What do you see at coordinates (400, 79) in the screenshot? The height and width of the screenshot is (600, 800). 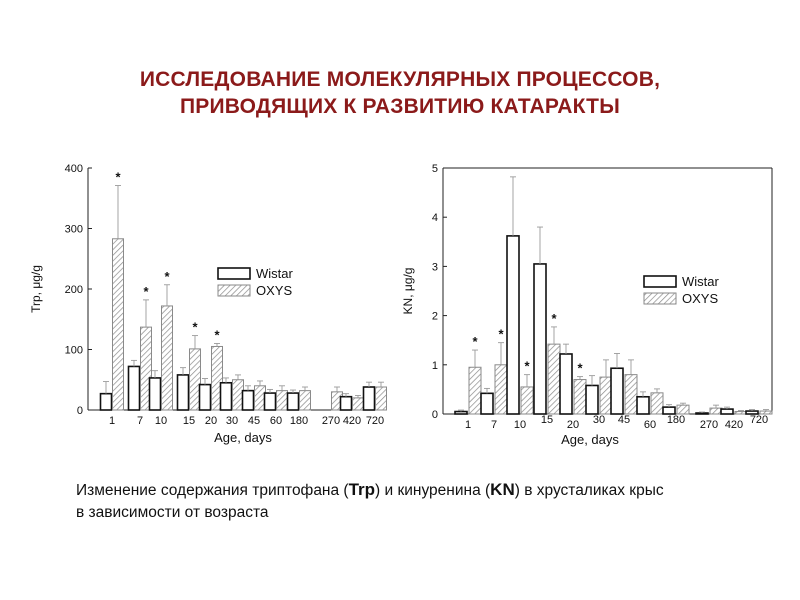 I see `slide-title-line-1: ИССЛЕДОВАНИЕ МОЛЕКУЛЯРНЫХ ПРОЦЕССОВ,` at bounding box center [400, 79].